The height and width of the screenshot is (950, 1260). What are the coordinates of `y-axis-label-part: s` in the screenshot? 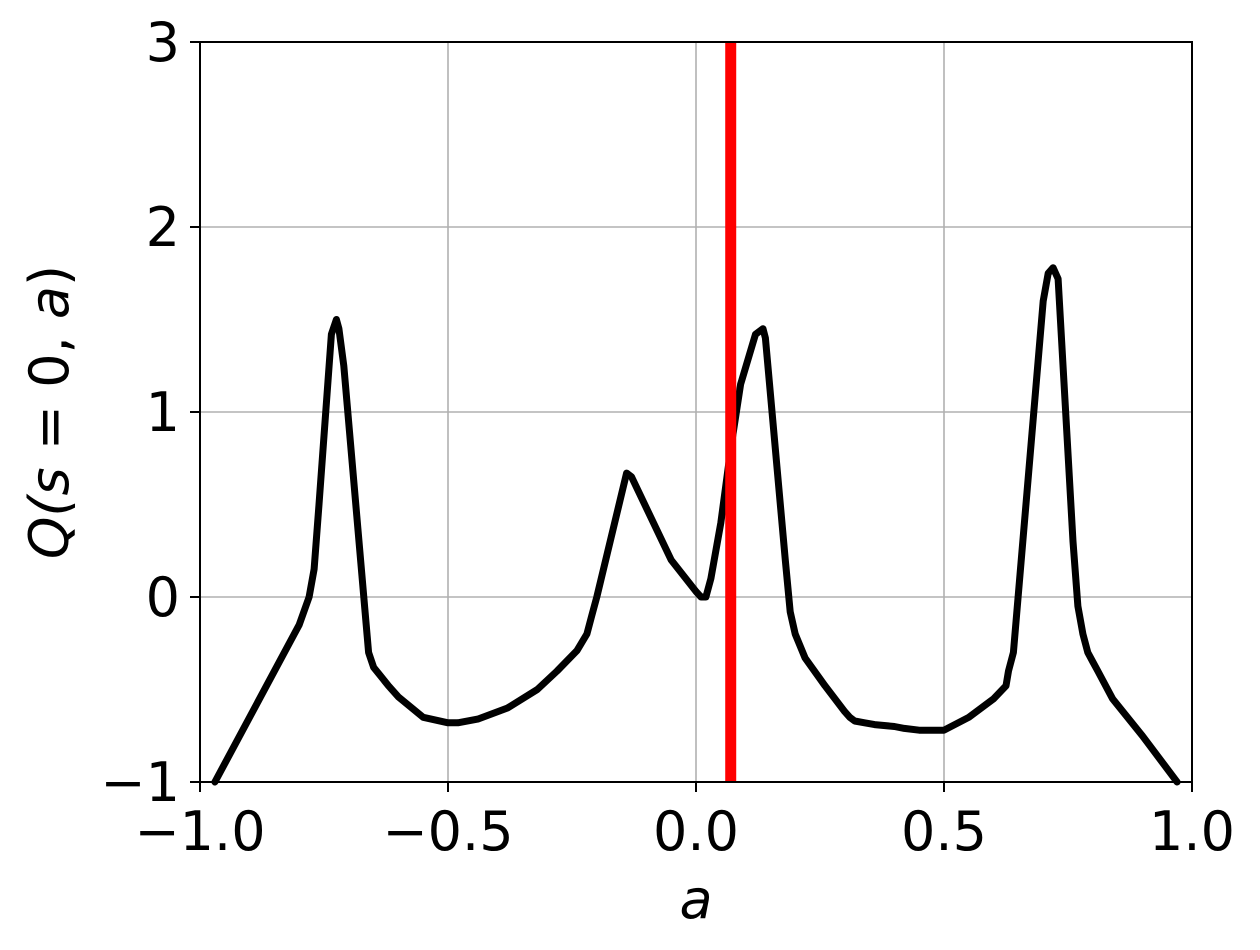 It's located at (49, 481).